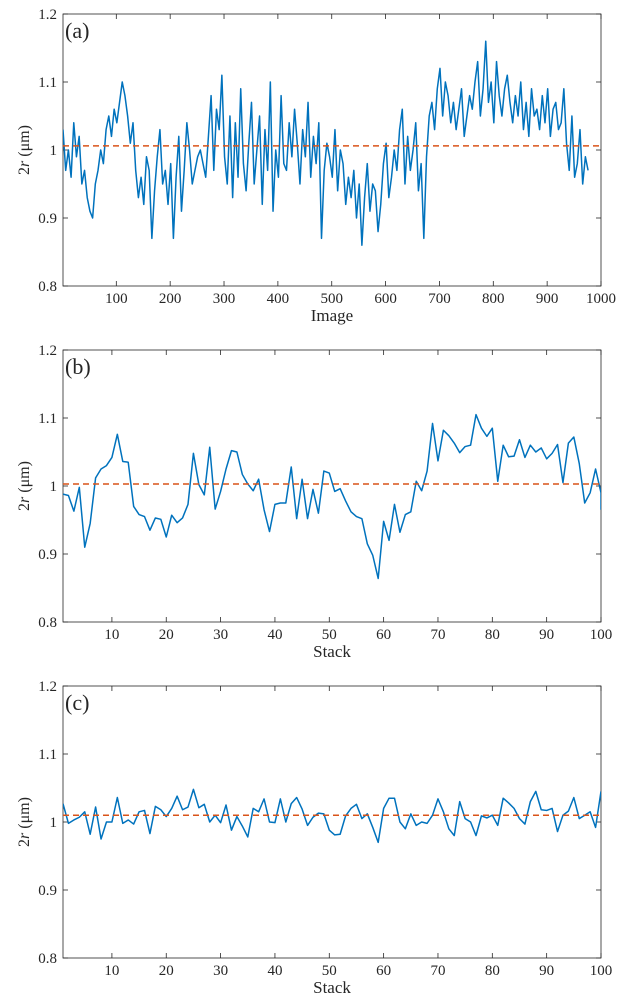  What do you see at coordinates (77, 702) in the screenshot?
I see `panel-label: (c)` at bounding box center [77, 702].